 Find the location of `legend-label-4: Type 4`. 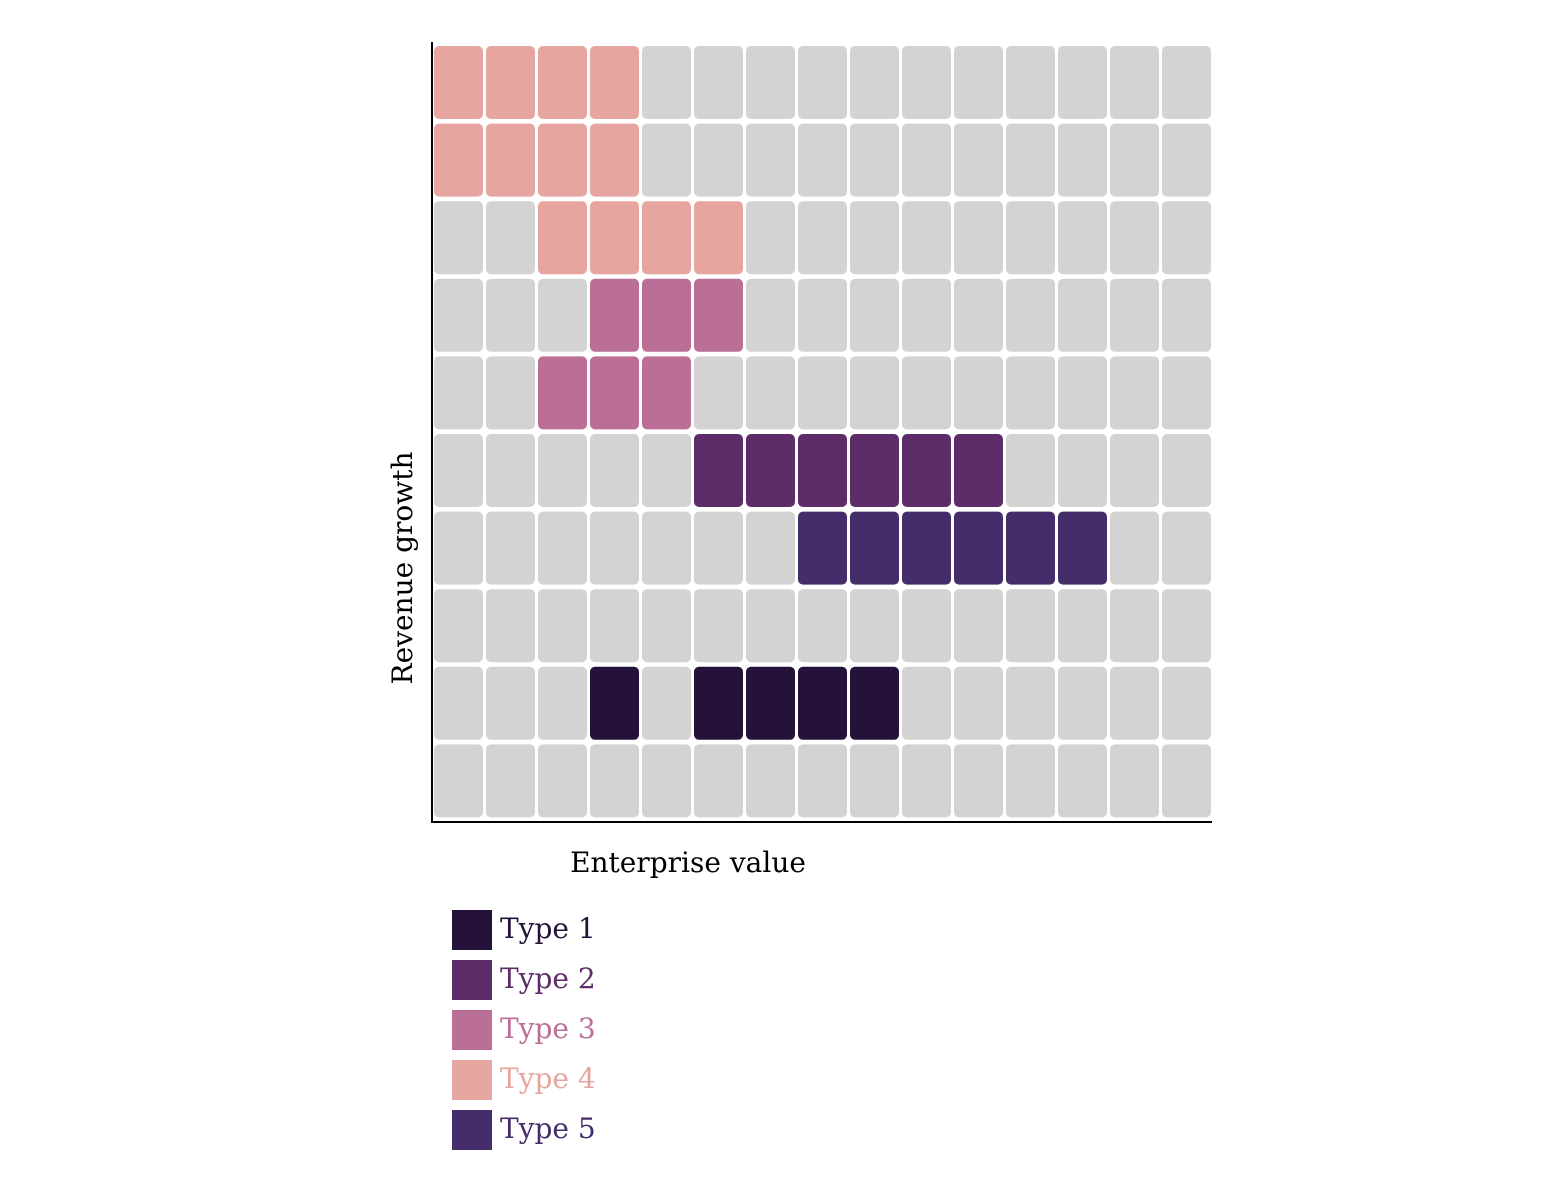

legend-label-4: Type 4 is located at coordinates (548, 1078).